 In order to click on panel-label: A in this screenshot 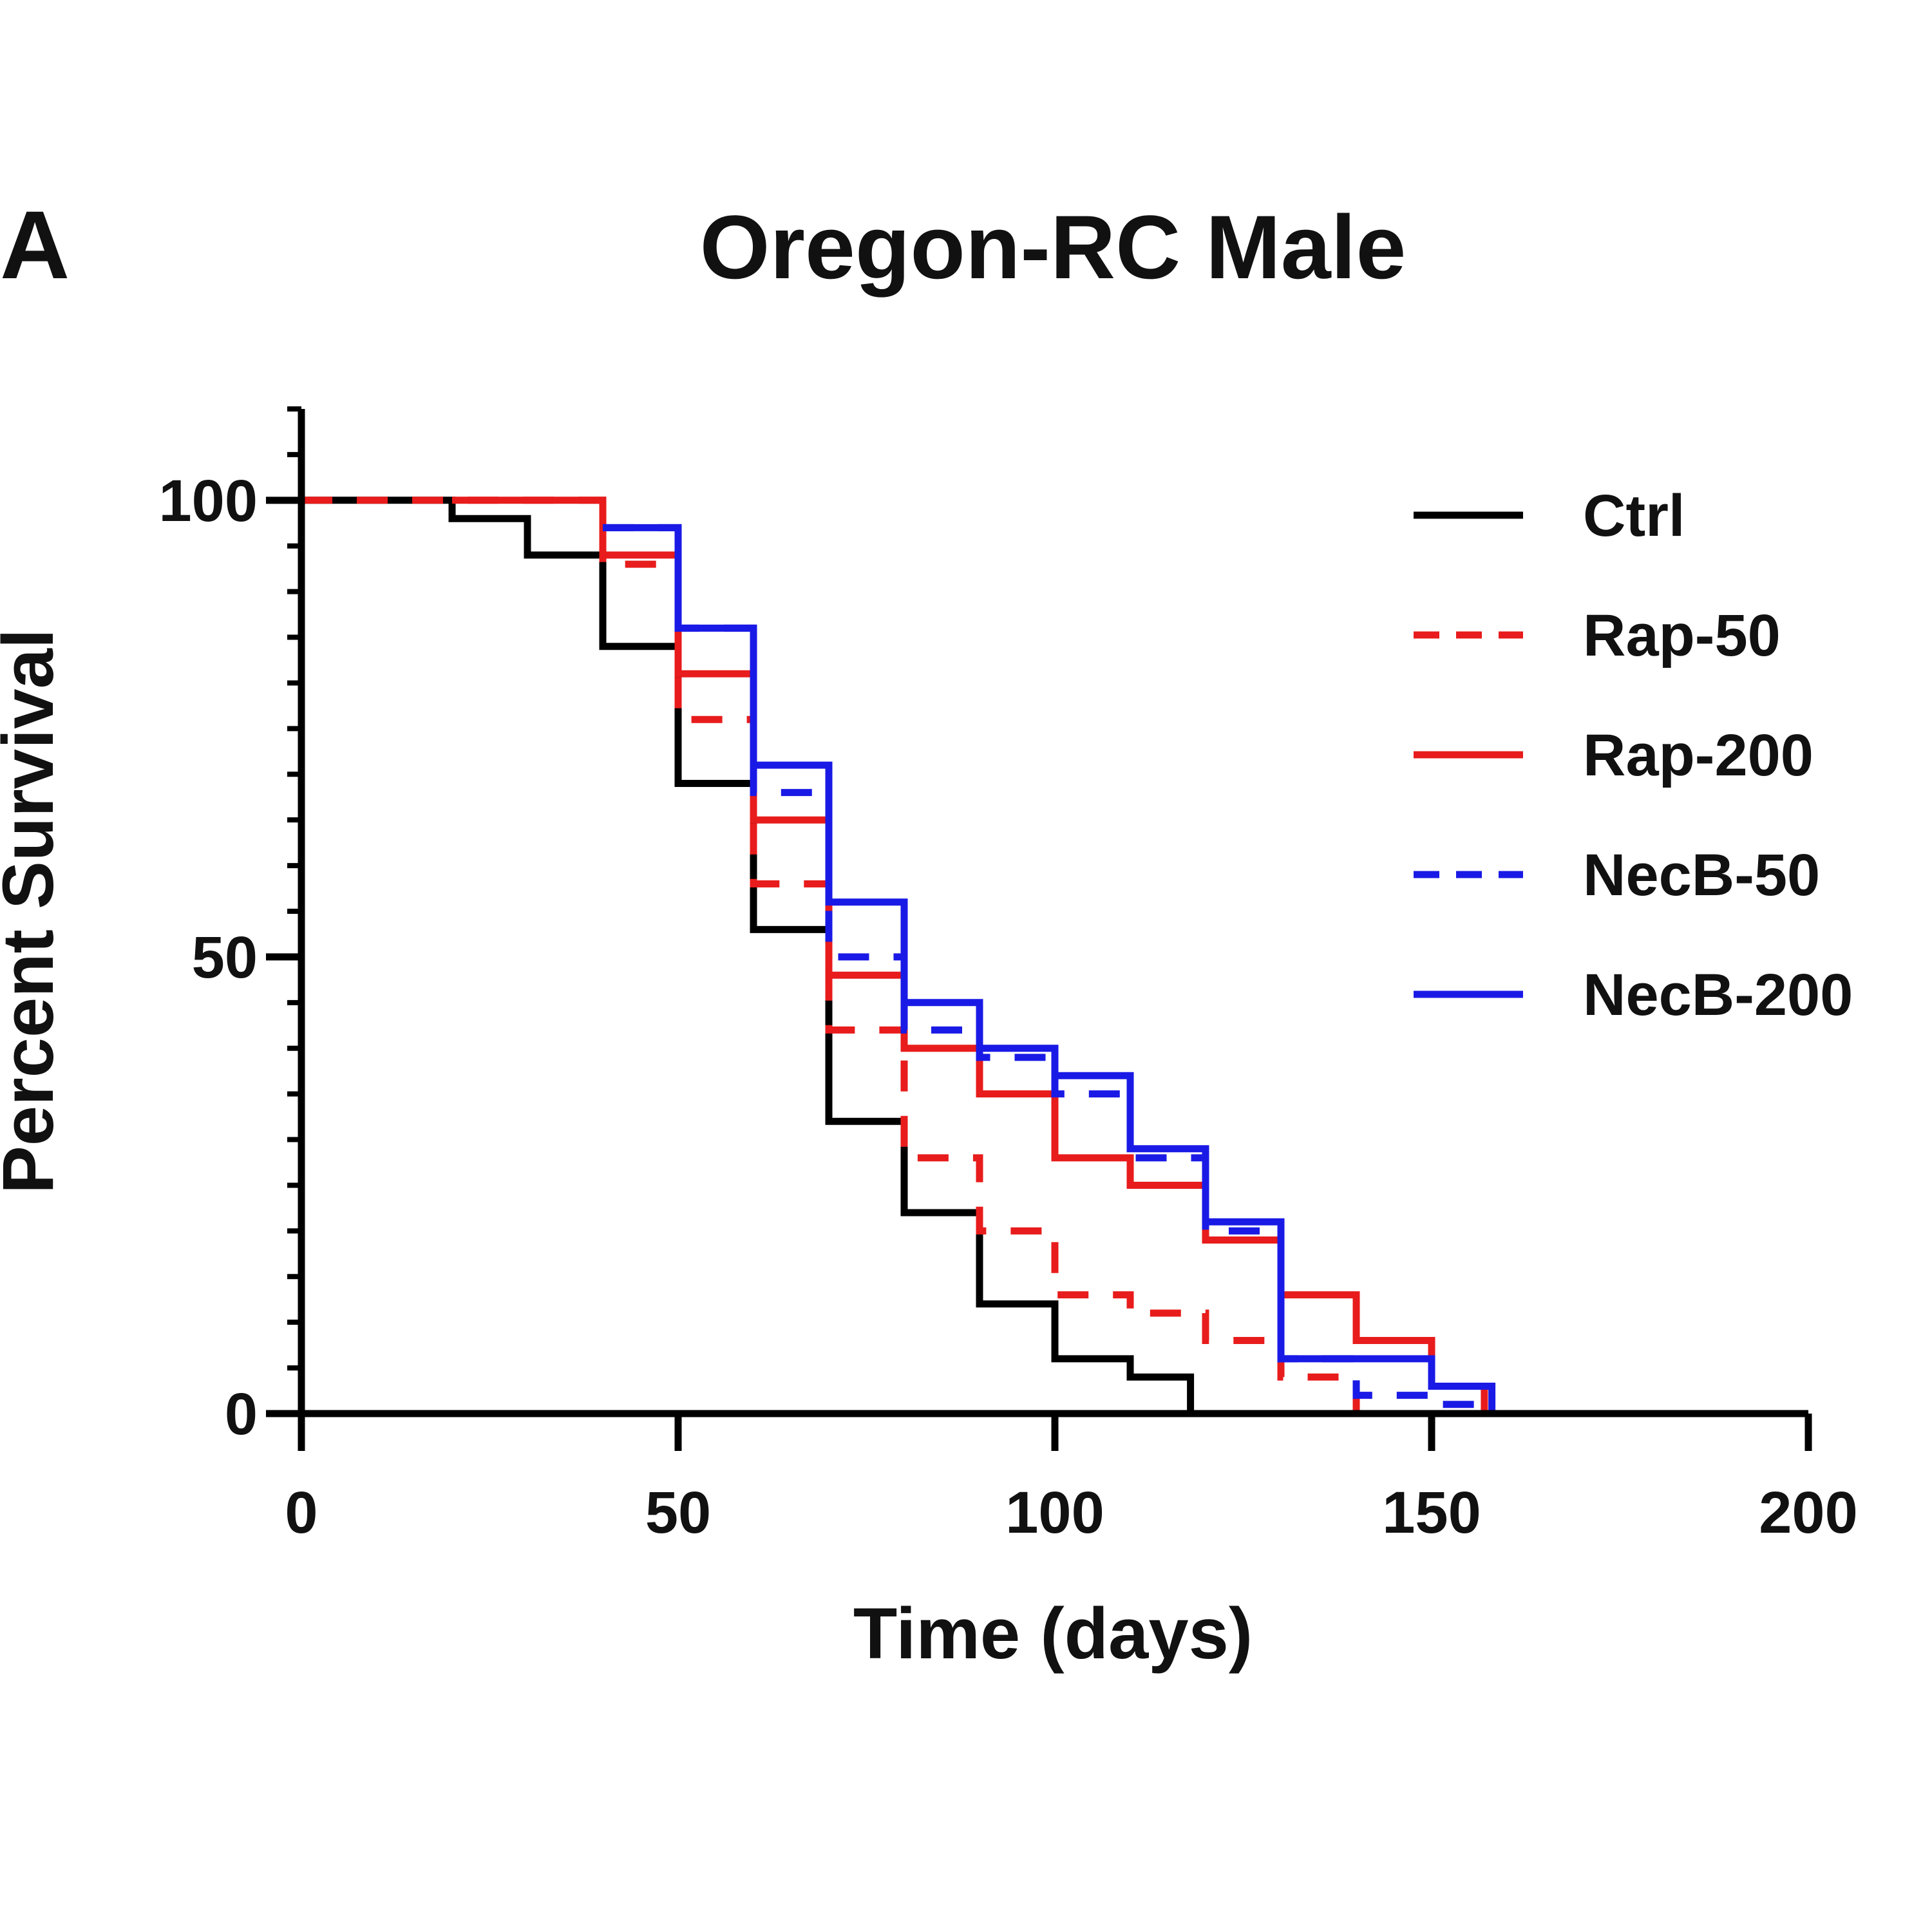, I will do `click(35, 245)`.